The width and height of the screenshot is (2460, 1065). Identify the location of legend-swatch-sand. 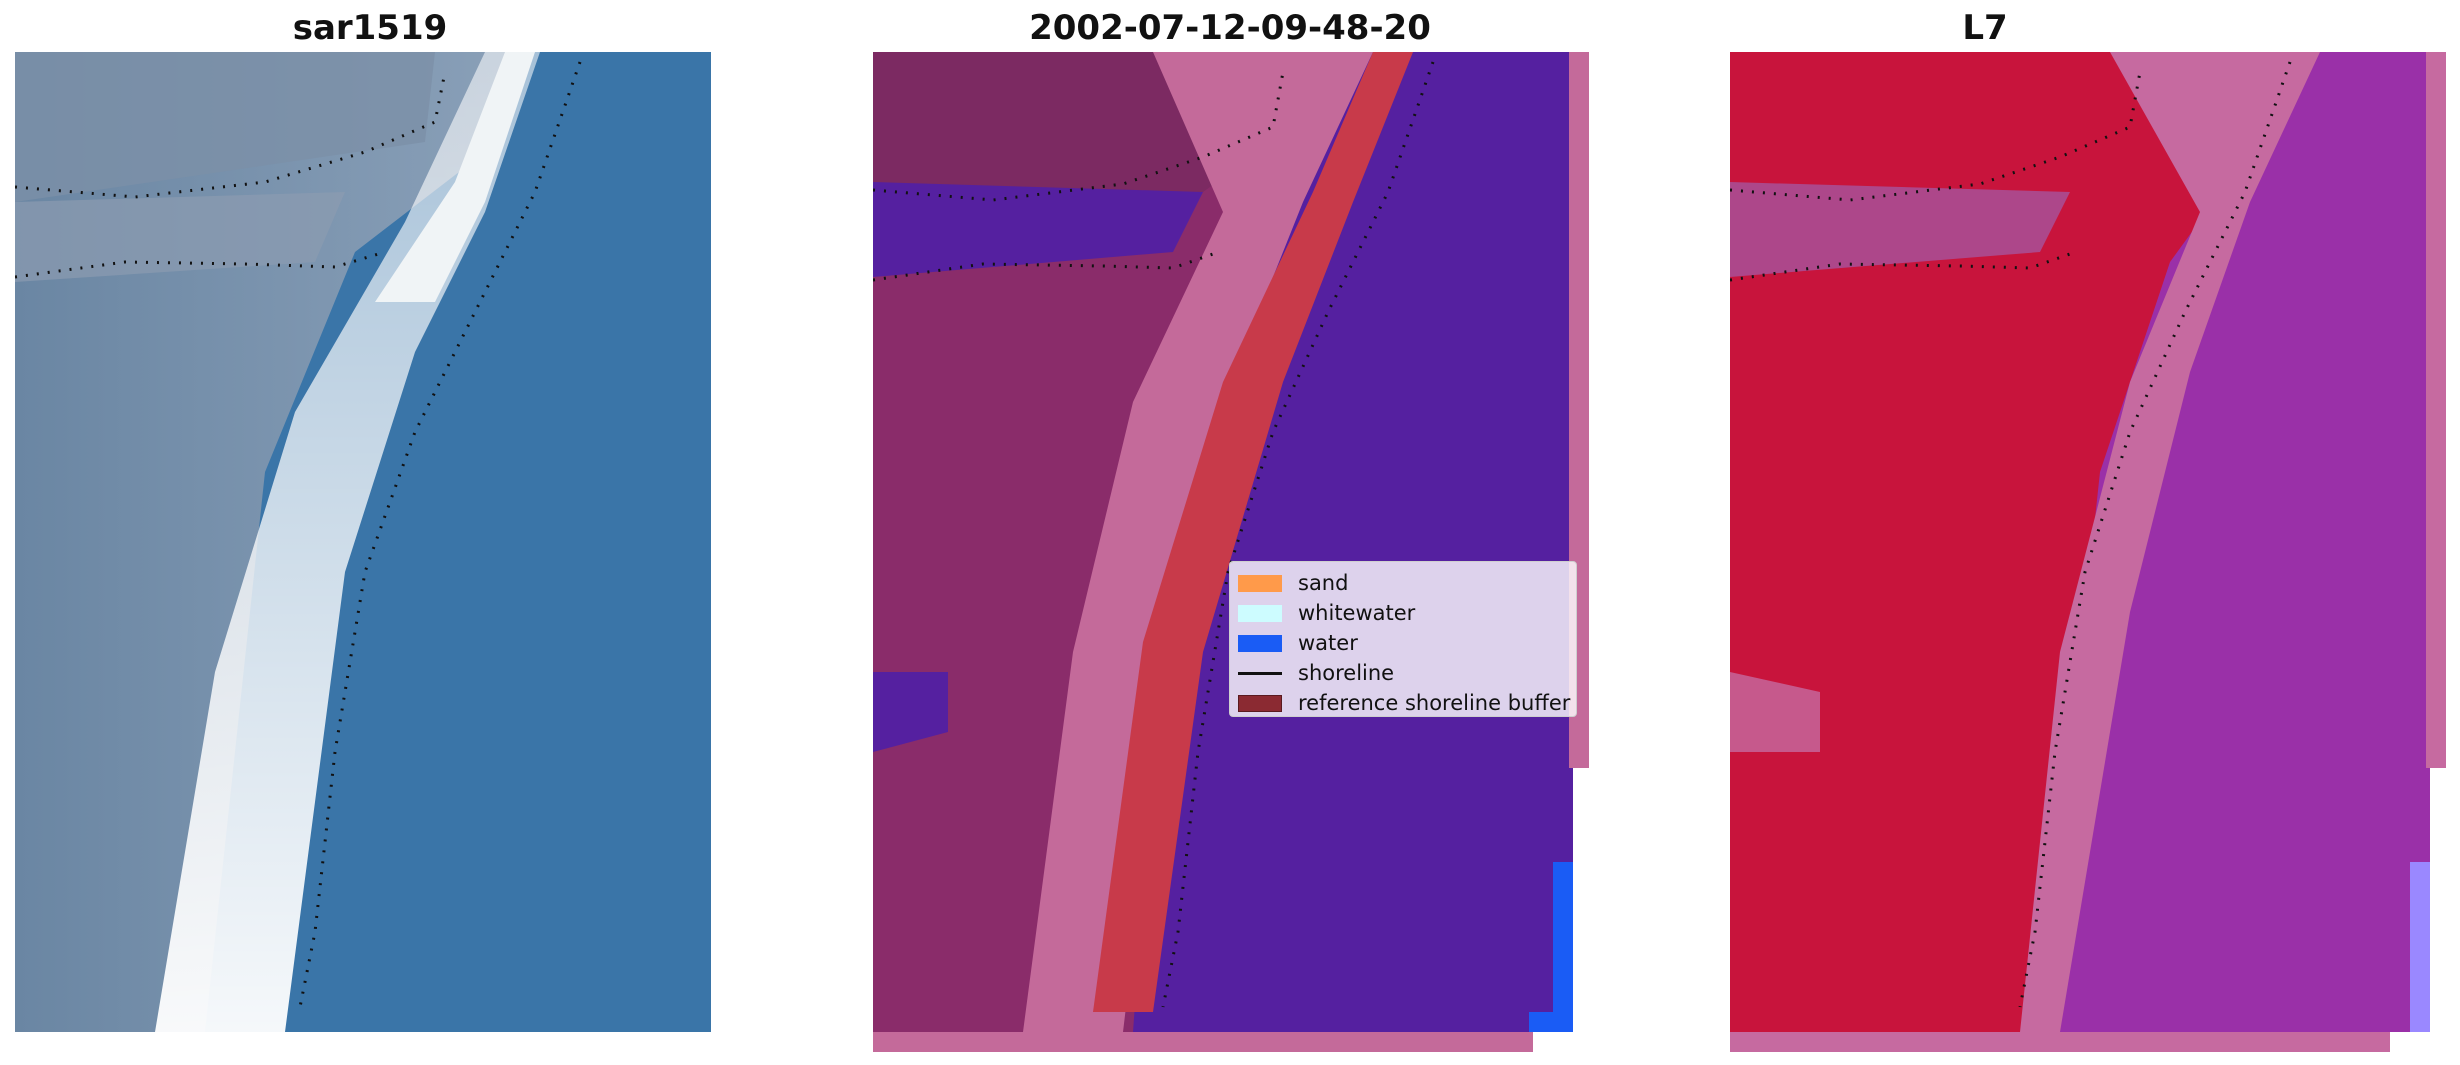
(1260, 583).